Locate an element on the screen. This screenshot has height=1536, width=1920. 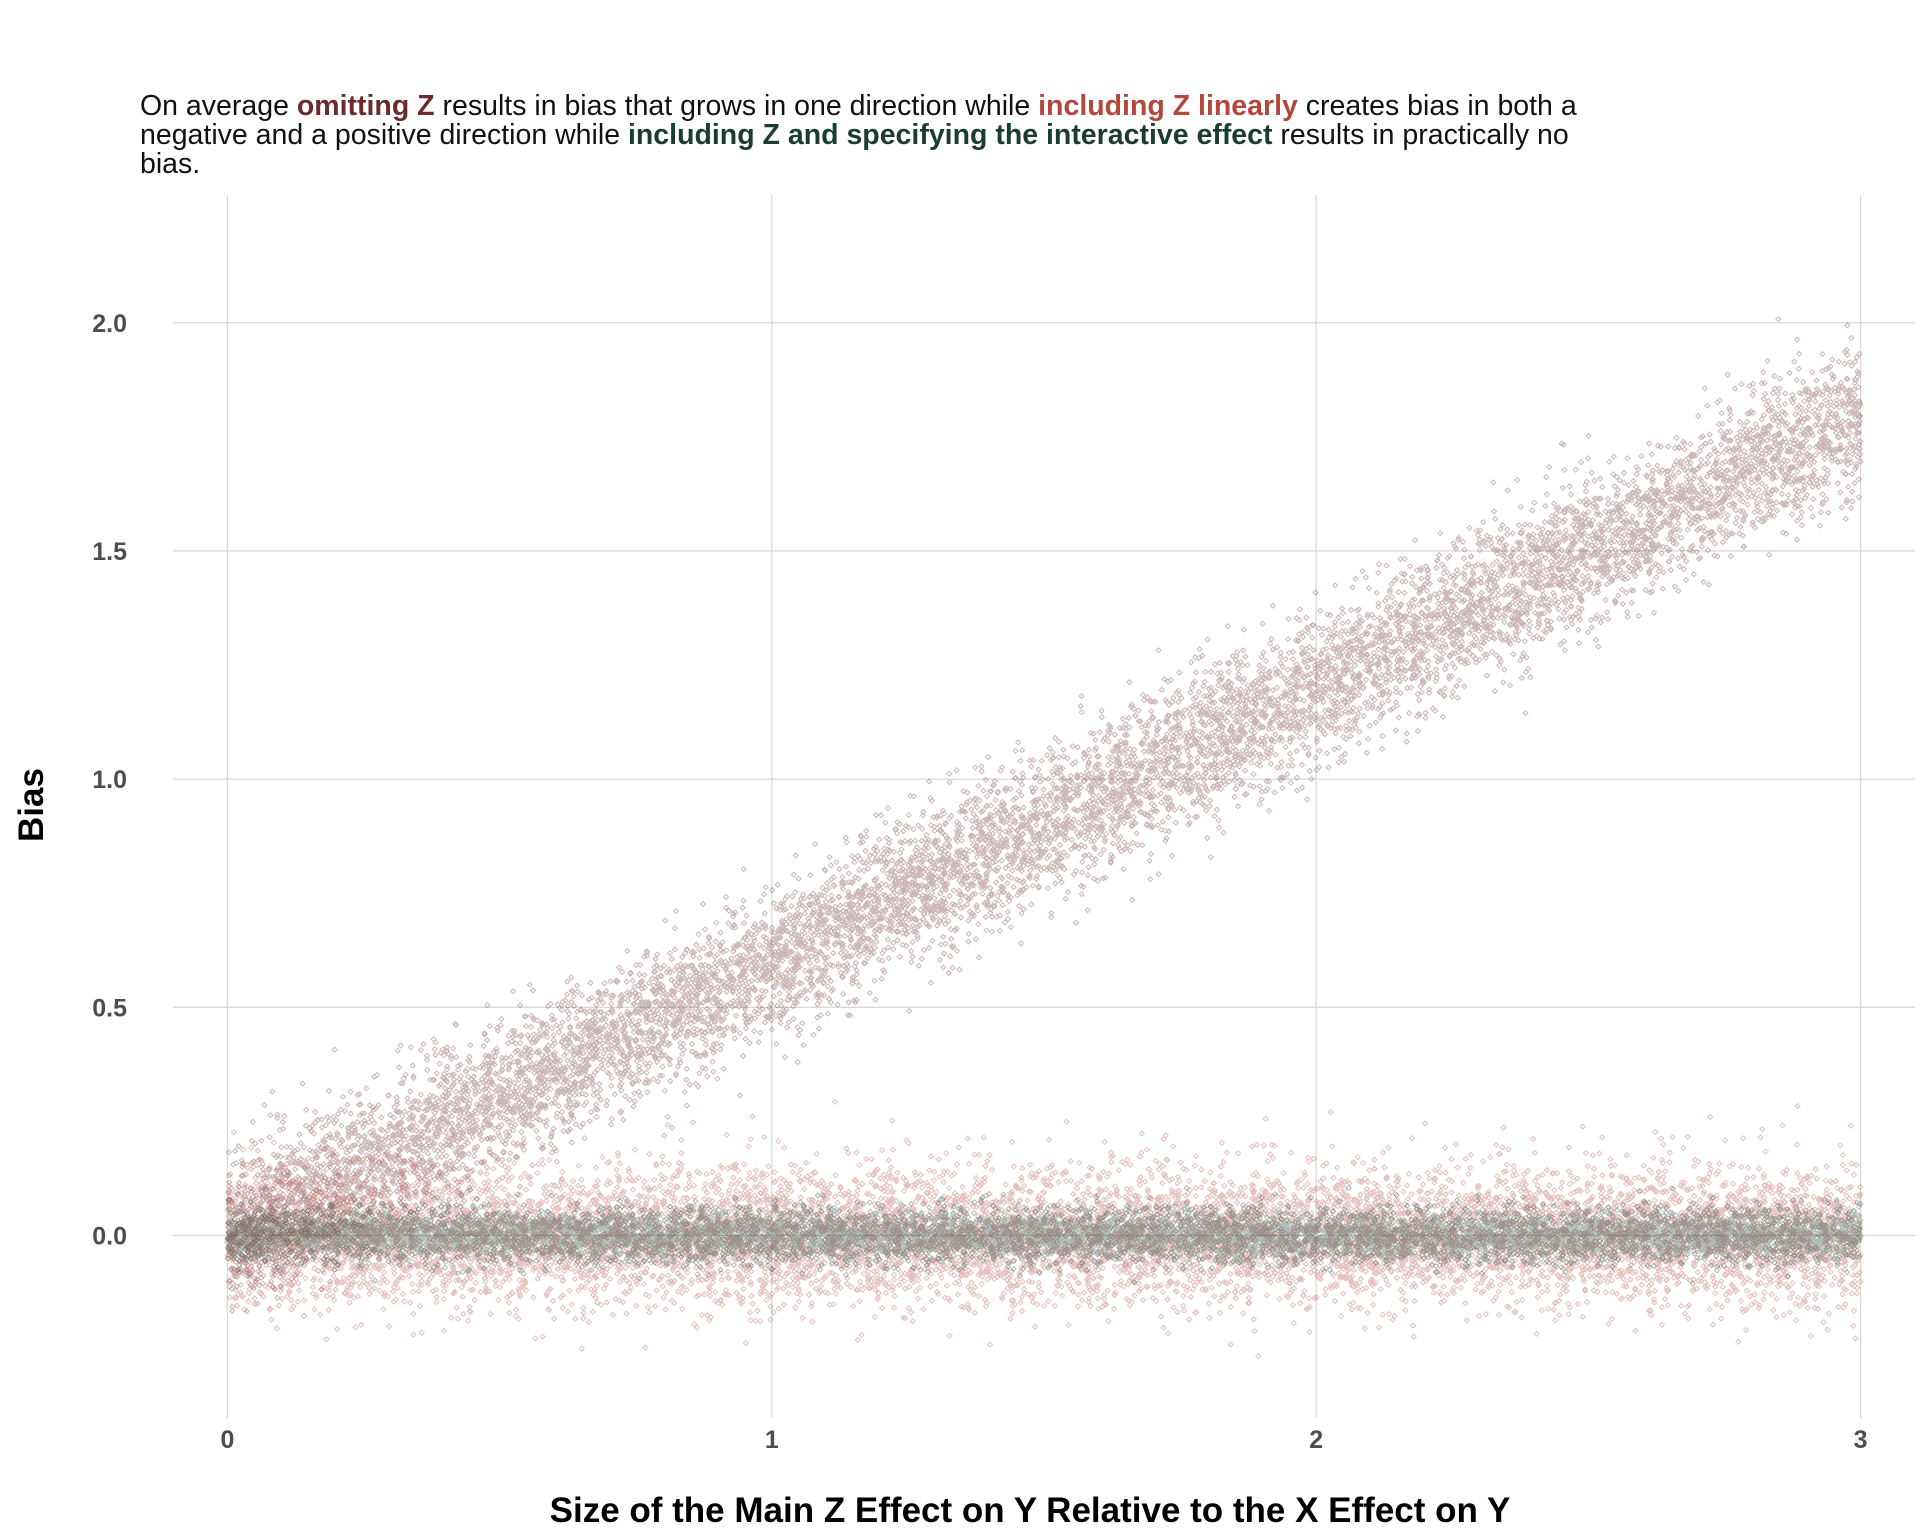
x-tick-label: 3 is located at coordinates (1861, 1440).